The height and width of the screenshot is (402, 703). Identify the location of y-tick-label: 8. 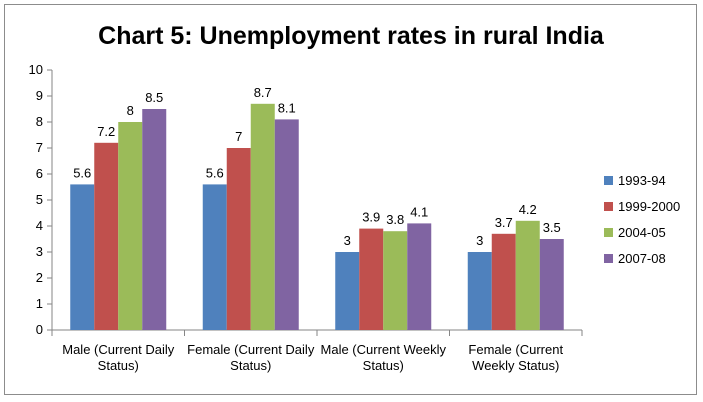
(39, 121).